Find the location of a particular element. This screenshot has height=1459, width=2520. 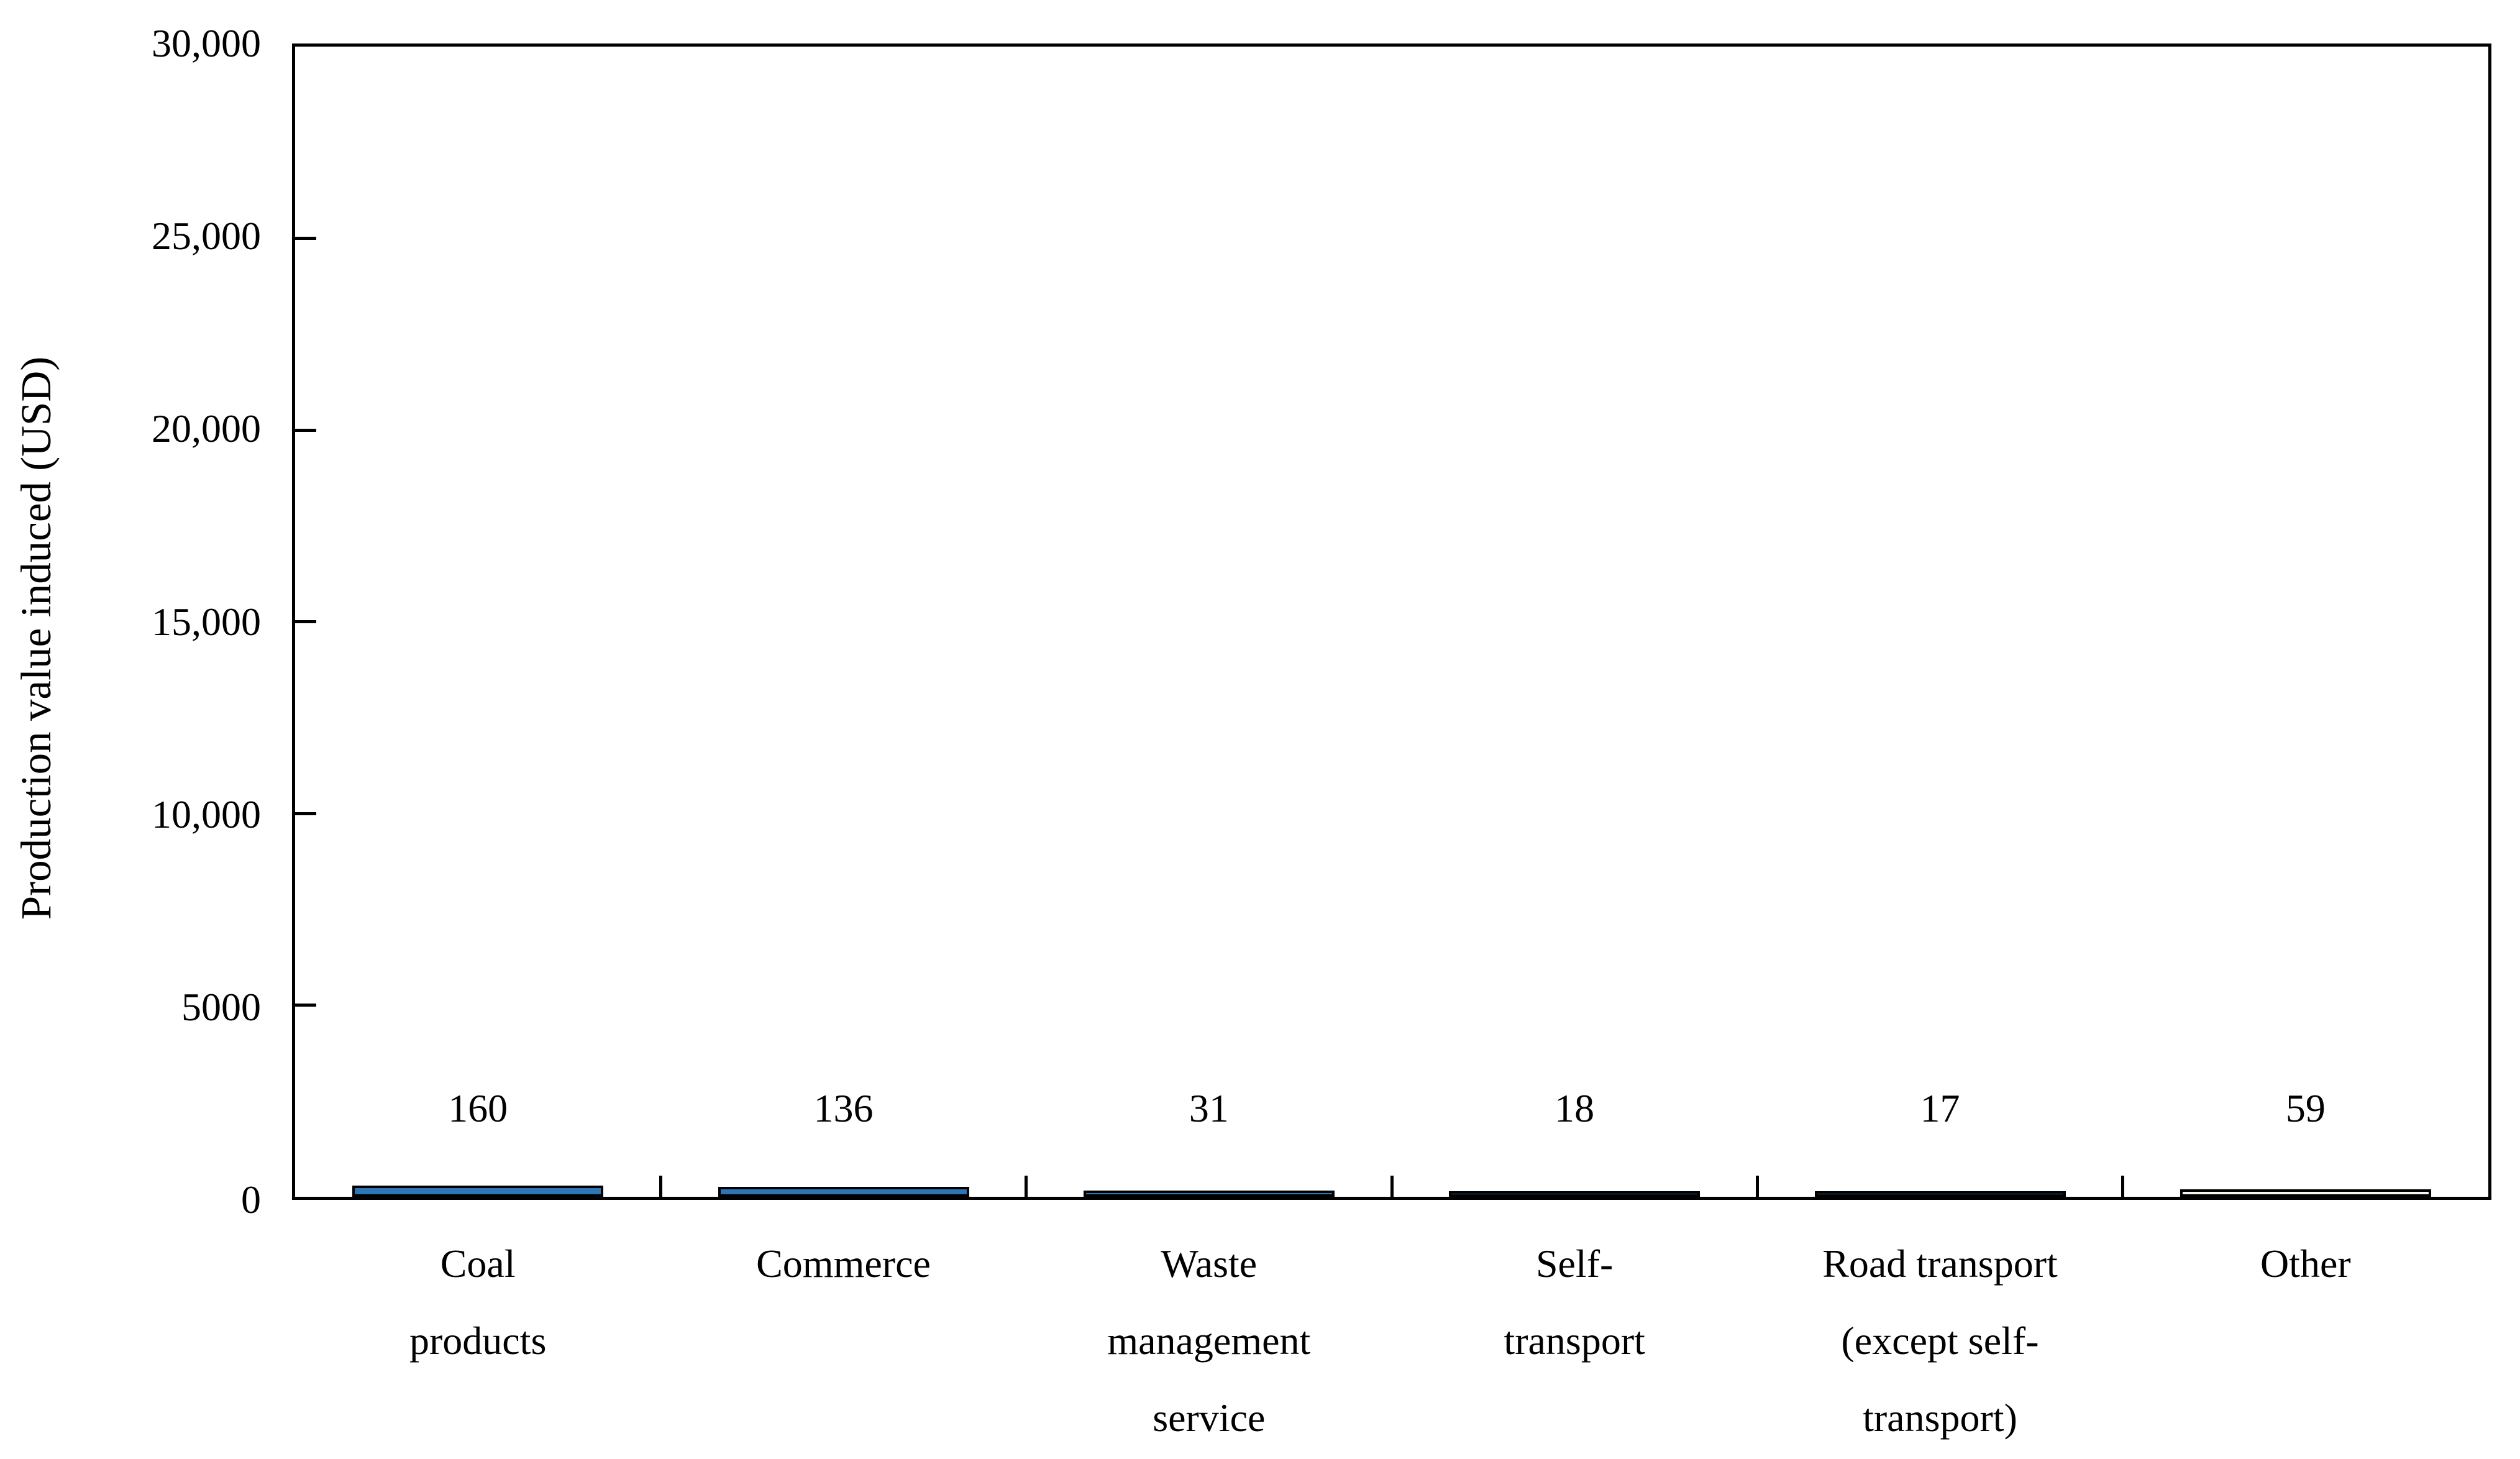

category-label: Self-transport is located at coordinates (1574, 1302).